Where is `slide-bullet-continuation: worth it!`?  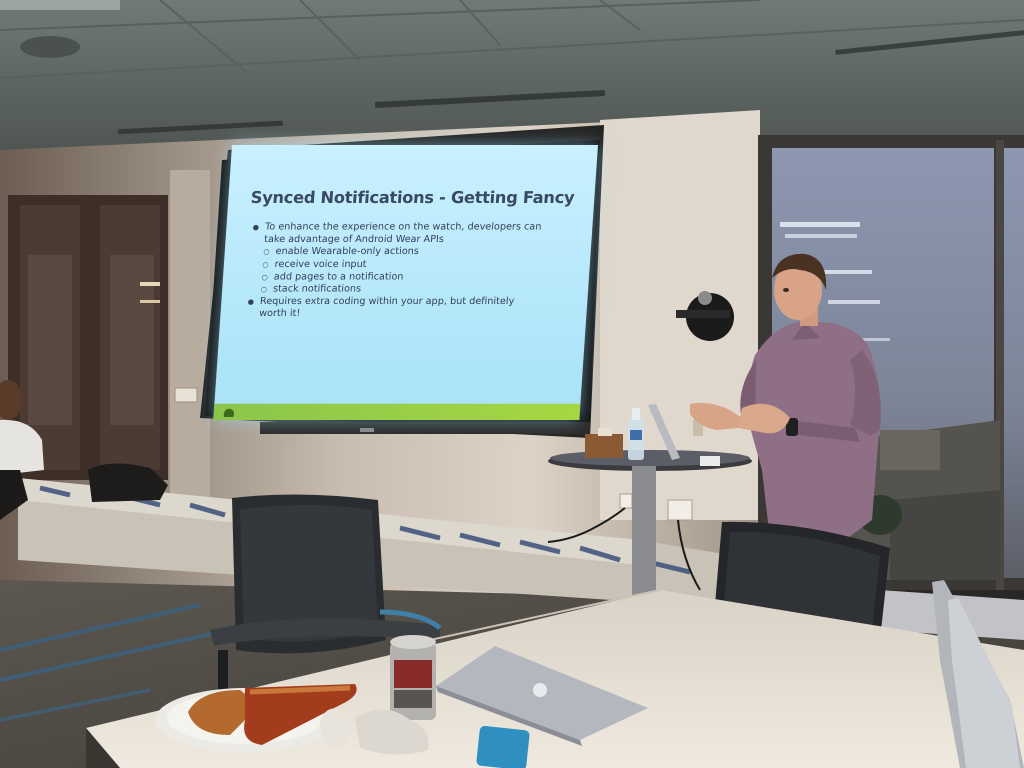 slide-bullet-continuation: worth it! is located at coordinates (279, 314).